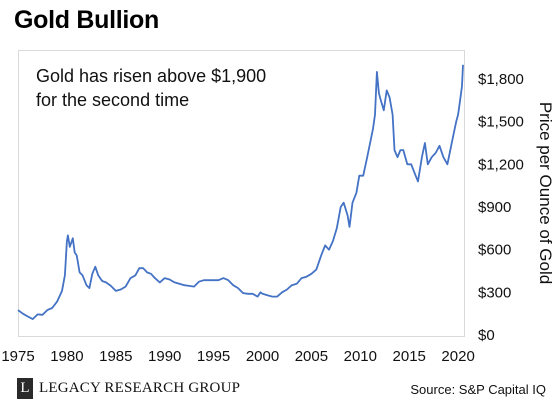 The height and width of the screenshot is (409, 560). I want to click on brand-logo-icon: L, so click(25, 388).